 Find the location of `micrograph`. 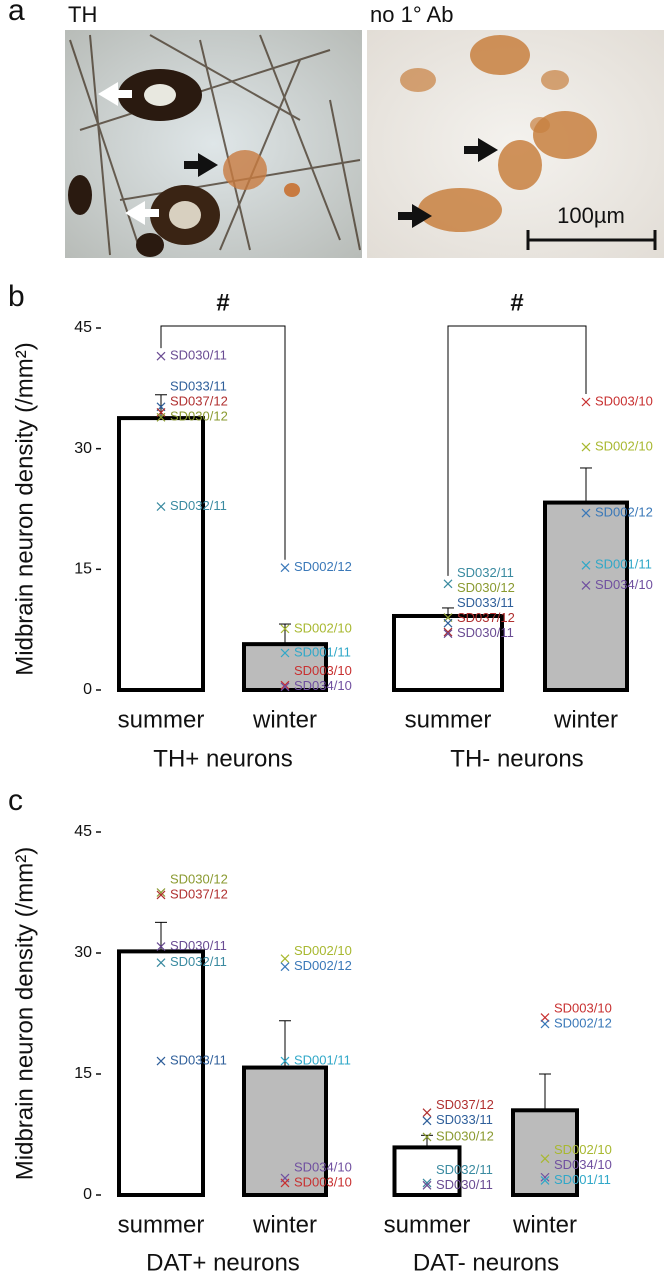

micrograph is located at coordinates (515, 144).